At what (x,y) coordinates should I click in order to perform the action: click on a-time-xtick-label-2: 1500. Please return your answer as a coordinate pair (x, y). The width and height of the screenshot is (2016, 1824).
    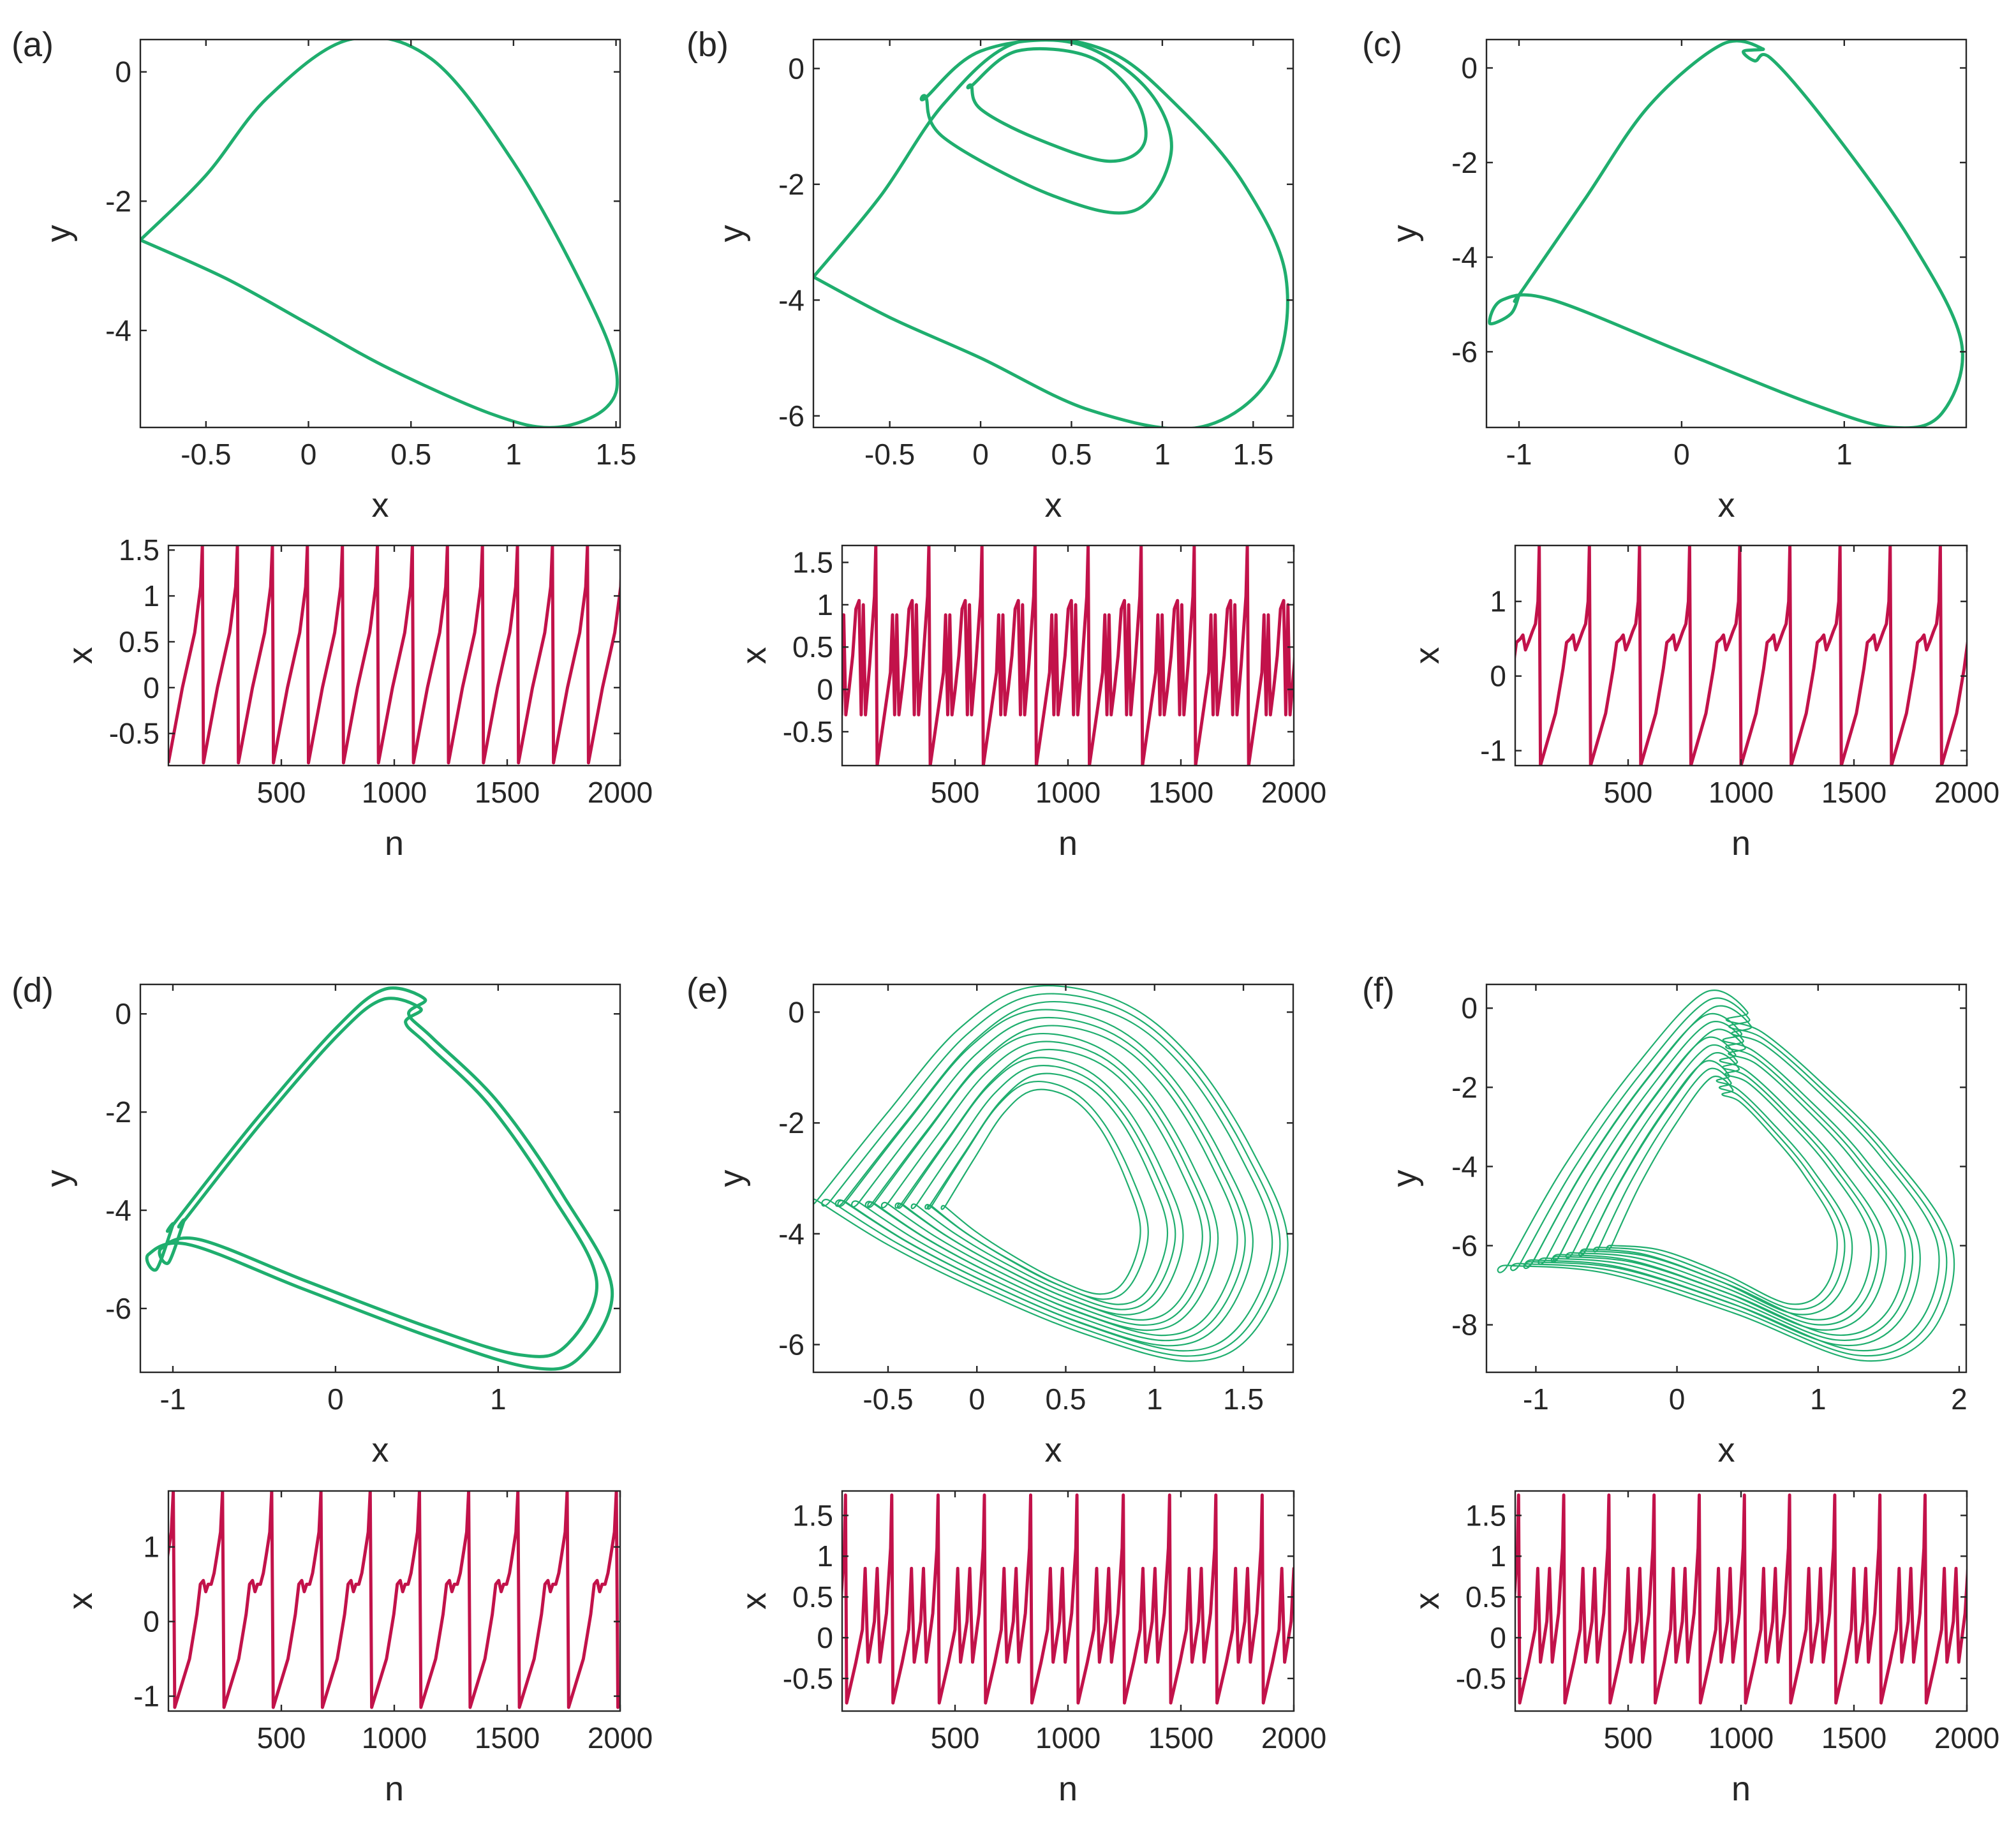
    Looking at the image, I should click on (507, 792).